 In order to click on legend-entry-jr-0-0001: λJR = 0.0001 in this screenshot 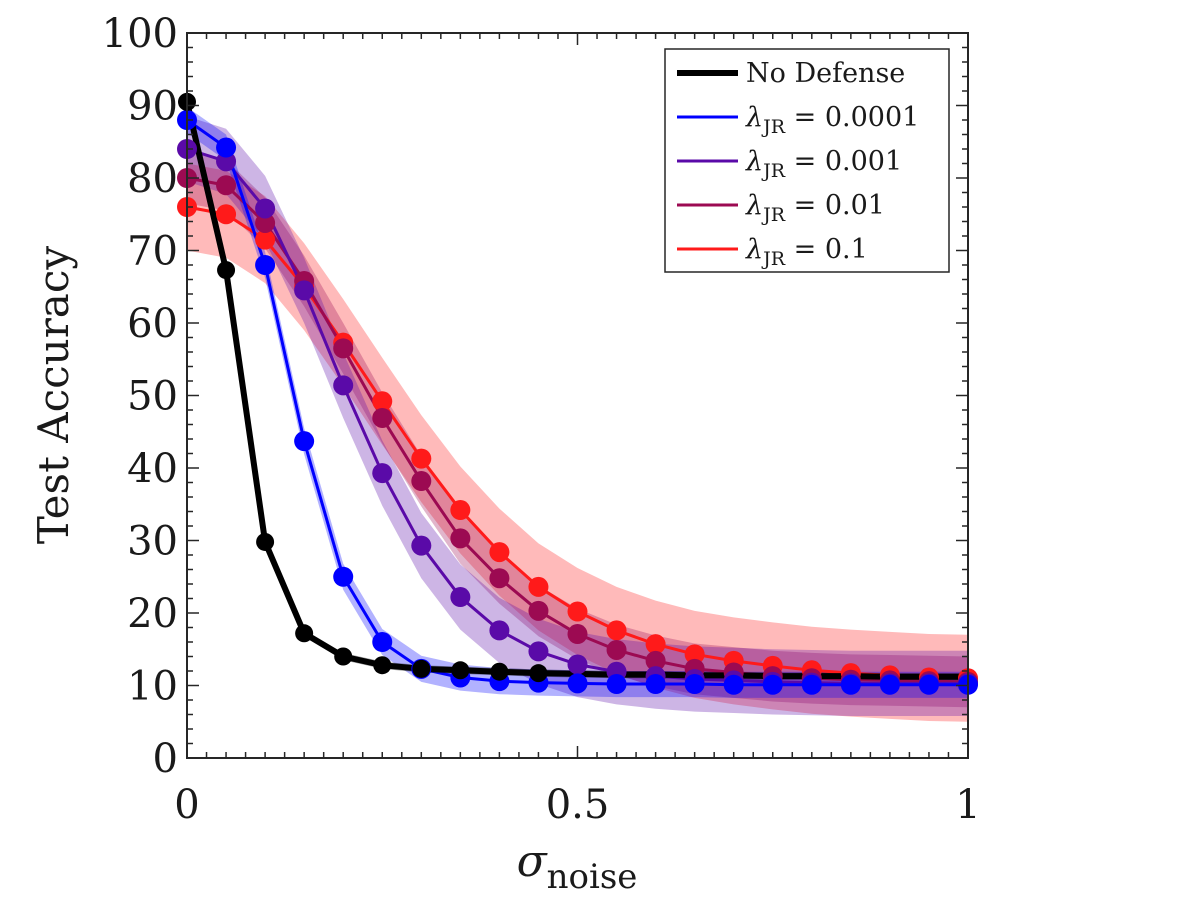, I will do `click(798, 120)`.